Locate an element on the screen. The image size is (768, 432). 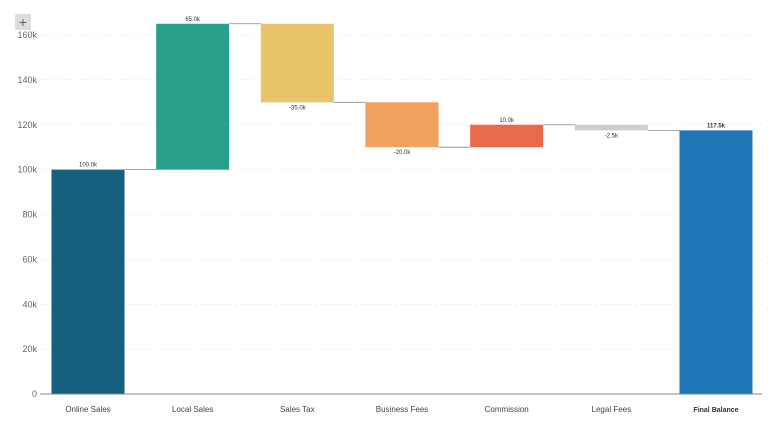
x-tick-label: Online Sales is located at coordinates (87, 409).